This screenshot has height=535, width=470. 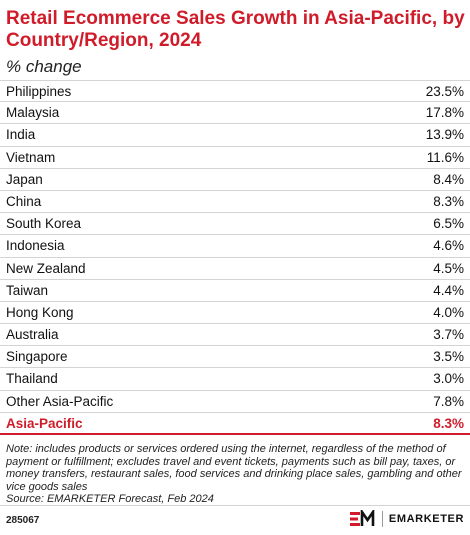 What do you see at coordinates (448, 201) in the screenshot?
I see `row-value: 8.3%` at bounding box center [448, 201].